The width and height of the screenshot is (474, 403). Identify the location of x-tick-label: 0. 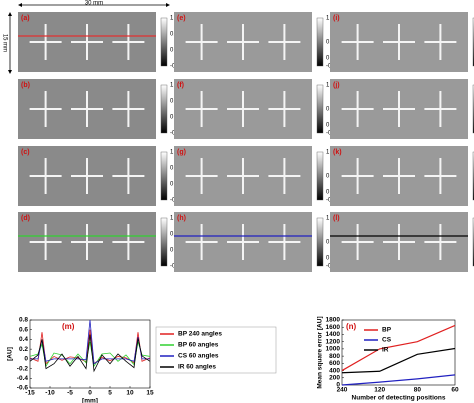
(90, 393).